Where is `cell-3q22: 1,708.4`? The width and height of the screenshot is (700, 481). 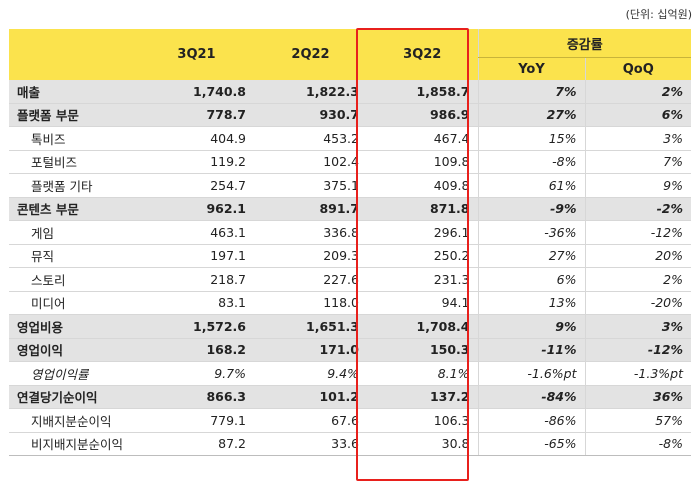 cell-3q22: 1,708.4 is located at coordinates (422, 326).